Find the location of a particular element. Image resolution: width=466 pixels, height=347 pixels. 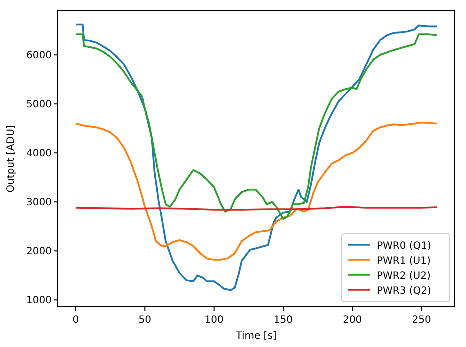

x-tick-label: 150 is located at coordinates (284, 320).